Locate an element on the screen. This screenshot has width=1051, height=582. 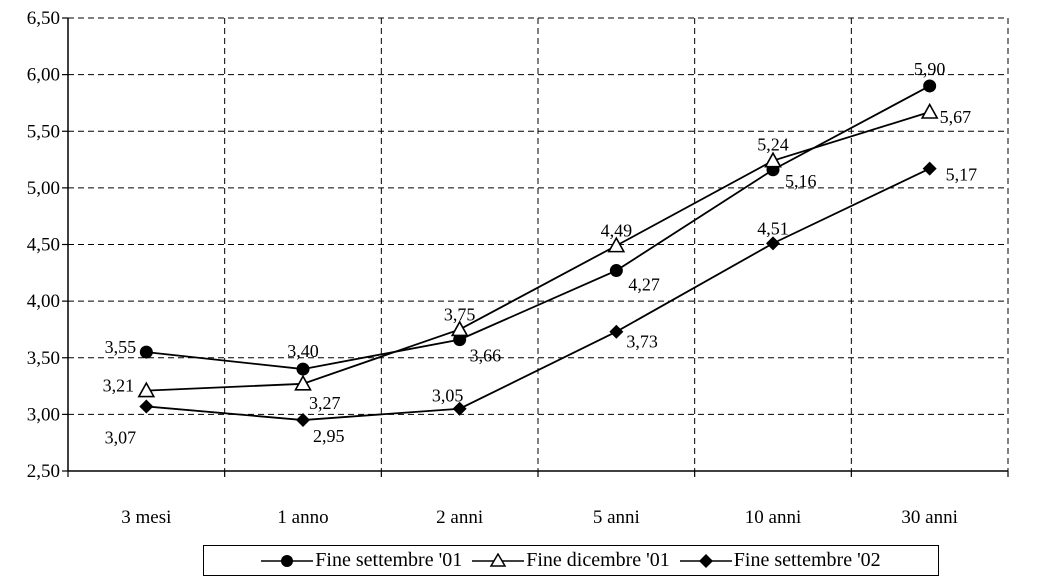
data-label: 5,17 is located at coordinates (962, 175).